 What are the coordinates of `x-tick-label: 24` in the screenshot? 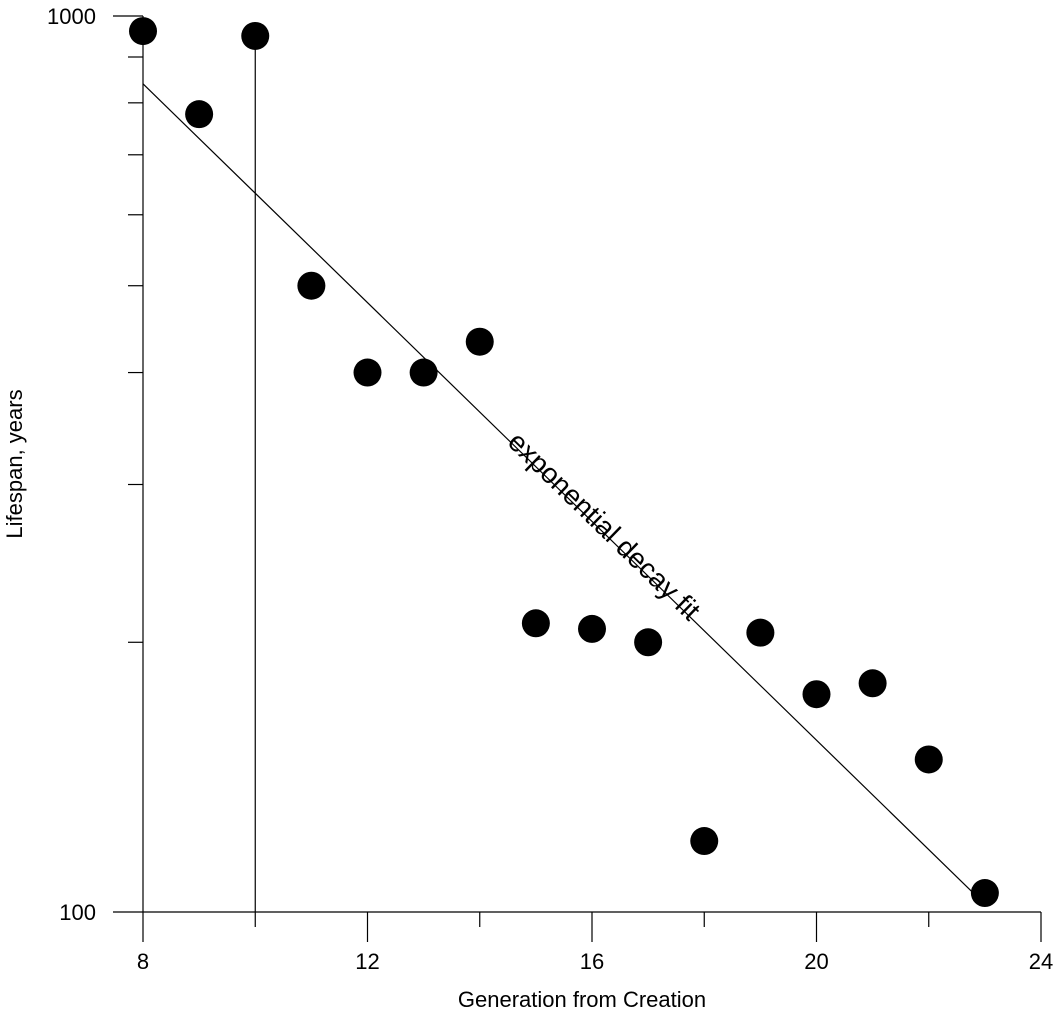 It's located at (1041, 961).